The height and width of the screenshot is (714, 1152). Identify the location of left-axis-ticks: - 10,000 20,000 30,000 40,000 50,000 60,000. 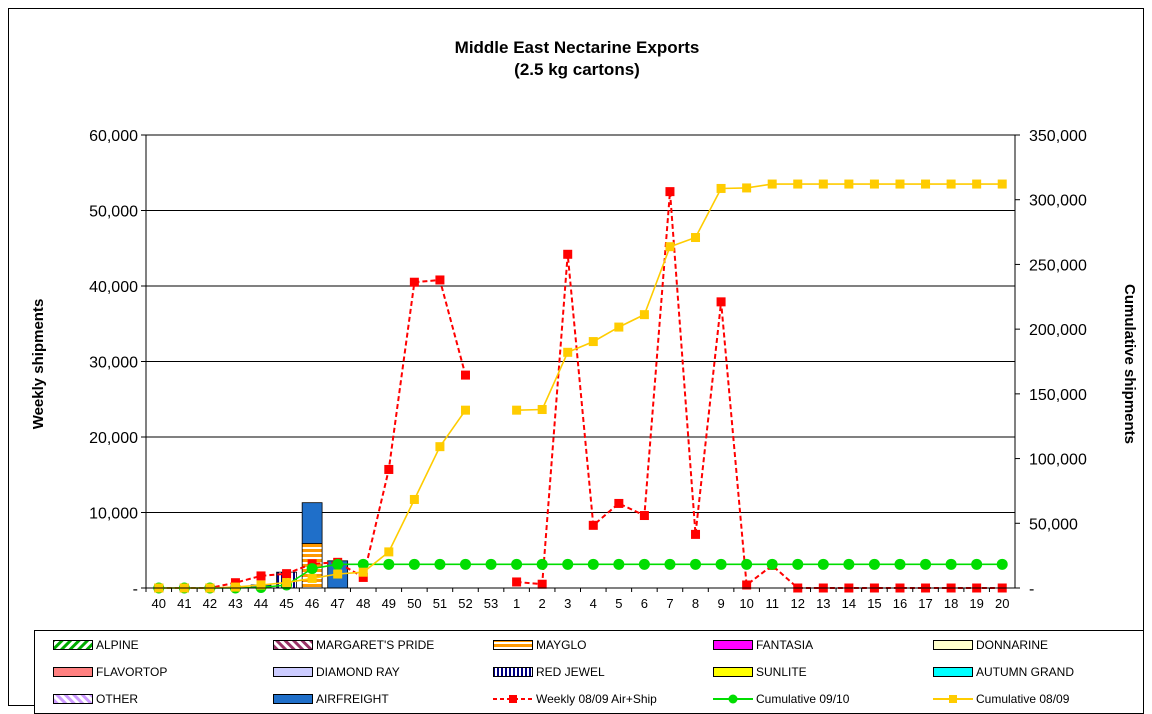
(117, 363).